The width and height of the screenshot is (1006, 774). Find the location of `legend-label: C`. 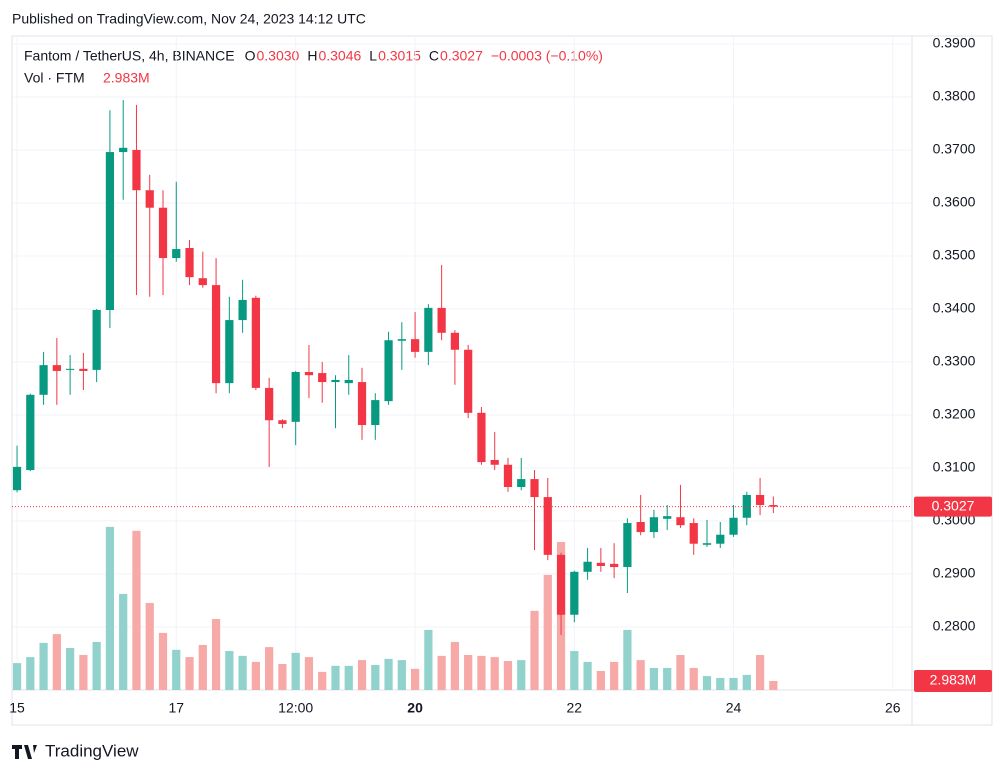

legend-label: C is located at coordinates (434, 56).